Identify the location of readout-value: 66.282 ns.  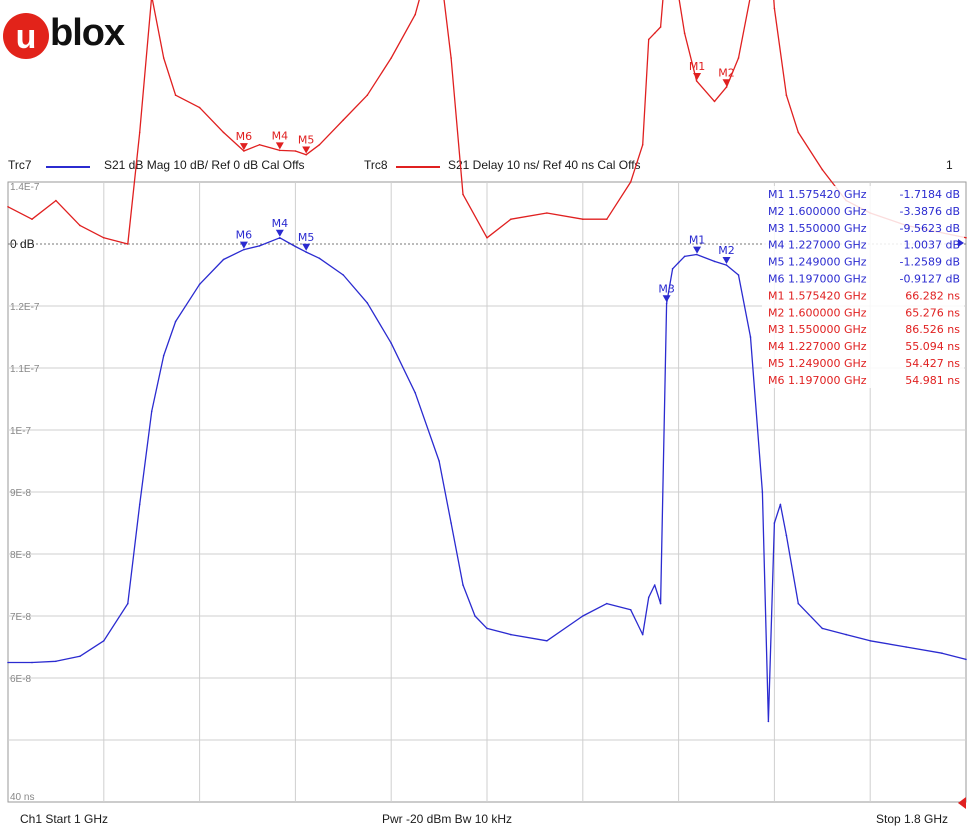
(932, 295).